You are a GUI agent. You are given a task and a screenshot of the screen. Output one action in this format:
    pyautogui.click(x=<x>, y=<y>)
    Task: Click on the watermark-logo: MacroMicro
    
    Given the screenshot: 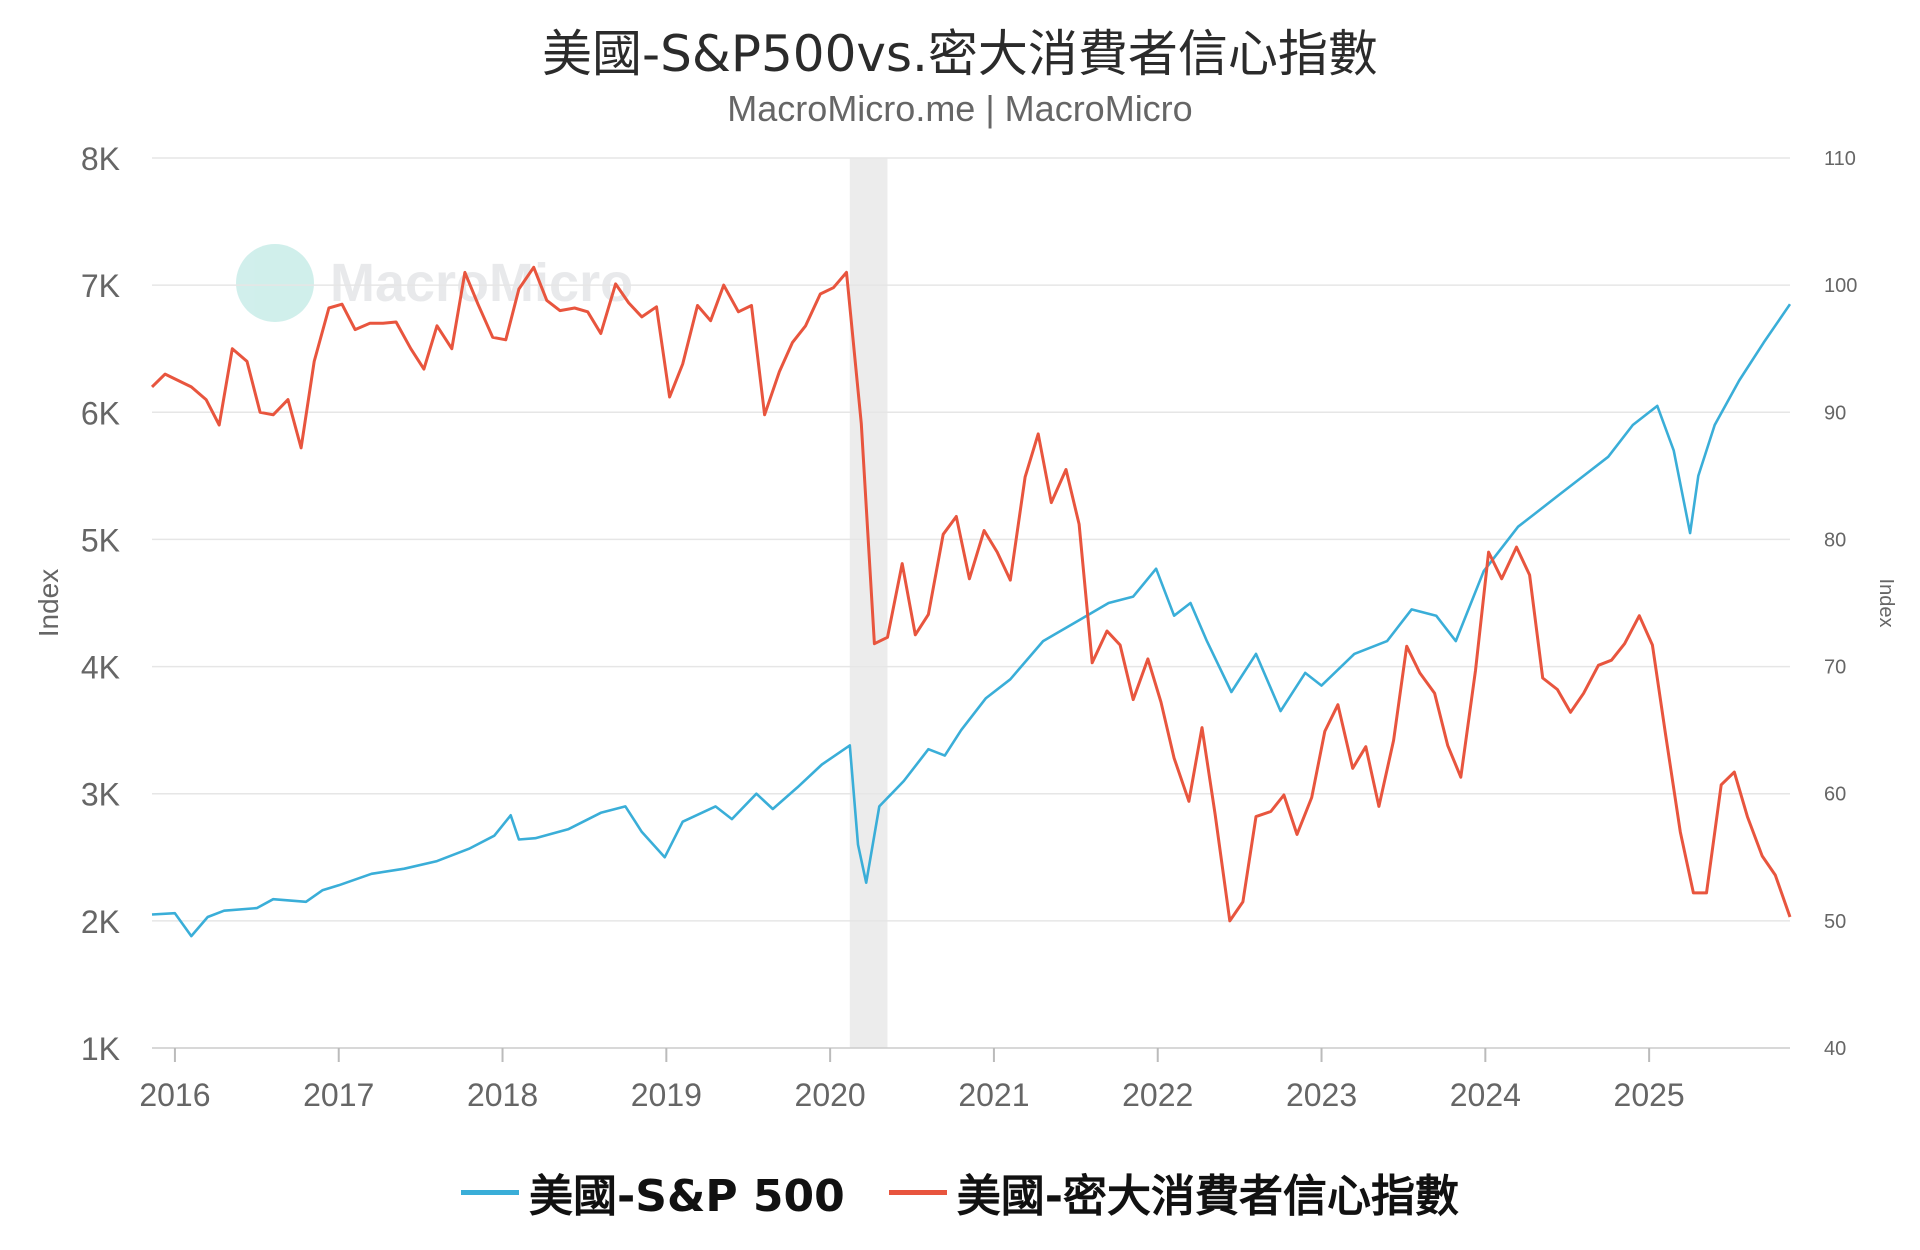 What is the action you would take?
    pyautogui.click(x=434, y=283)
    